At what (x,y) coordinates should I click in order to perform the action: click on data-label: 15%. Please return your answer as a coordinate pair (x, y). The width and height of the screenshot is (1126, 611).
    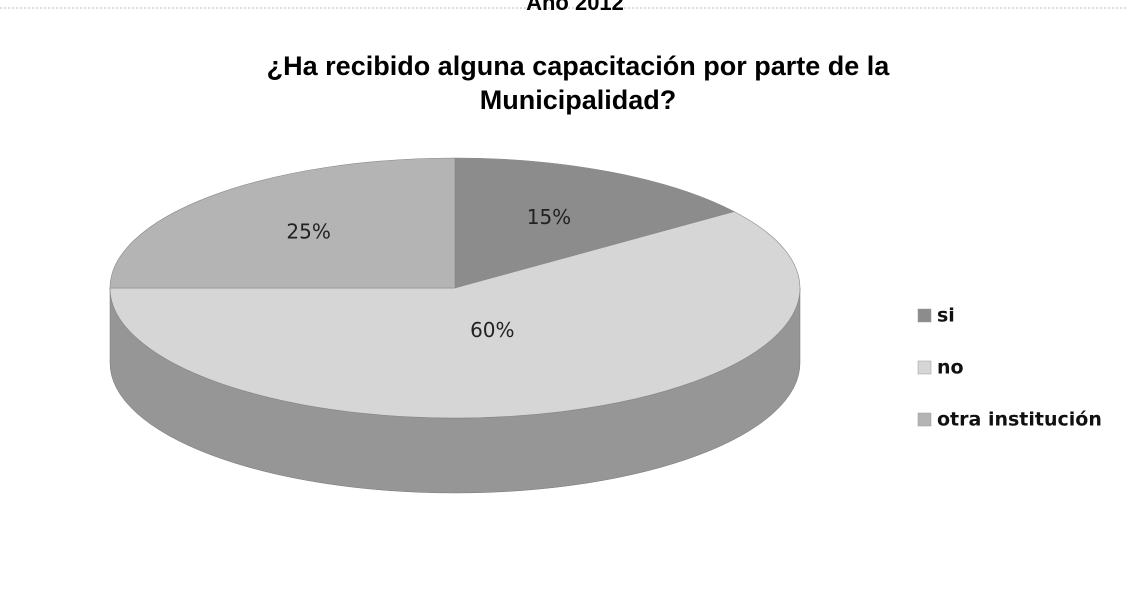
    Looking at the image, I should click on (549, 217).